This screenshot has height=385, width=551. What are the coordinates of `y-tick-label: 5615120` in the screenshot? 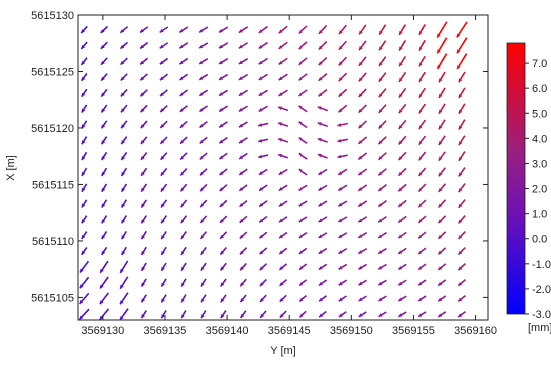 It's located at (52, 129).